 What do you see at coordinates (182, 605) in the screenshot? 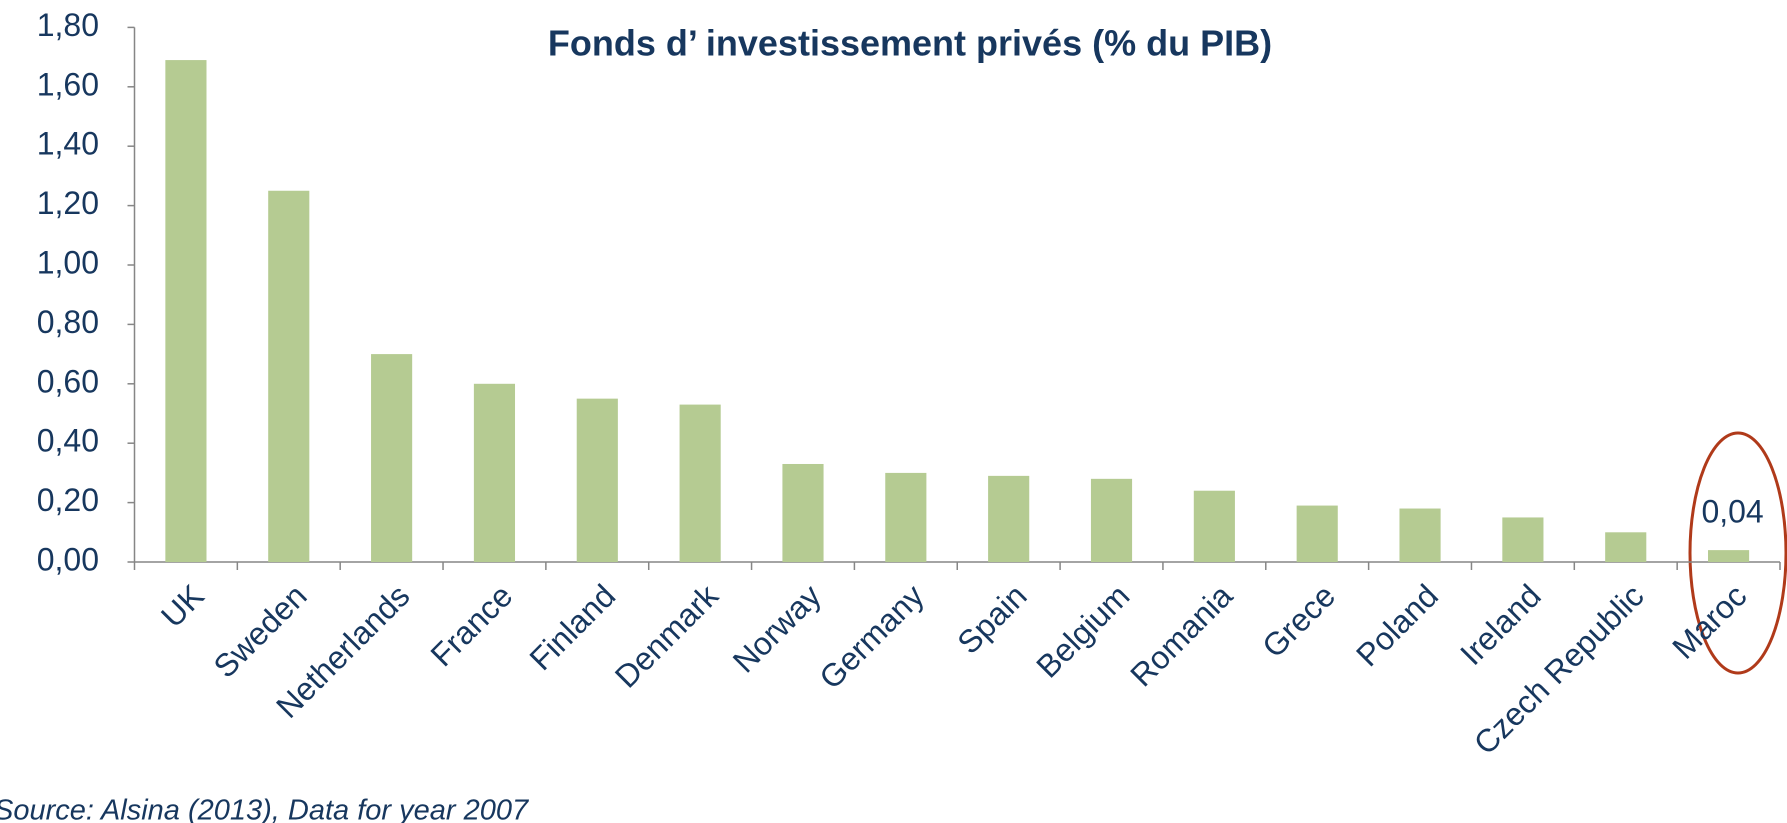
I see `x-tick-label: UK` at bounding box center [182, 605].